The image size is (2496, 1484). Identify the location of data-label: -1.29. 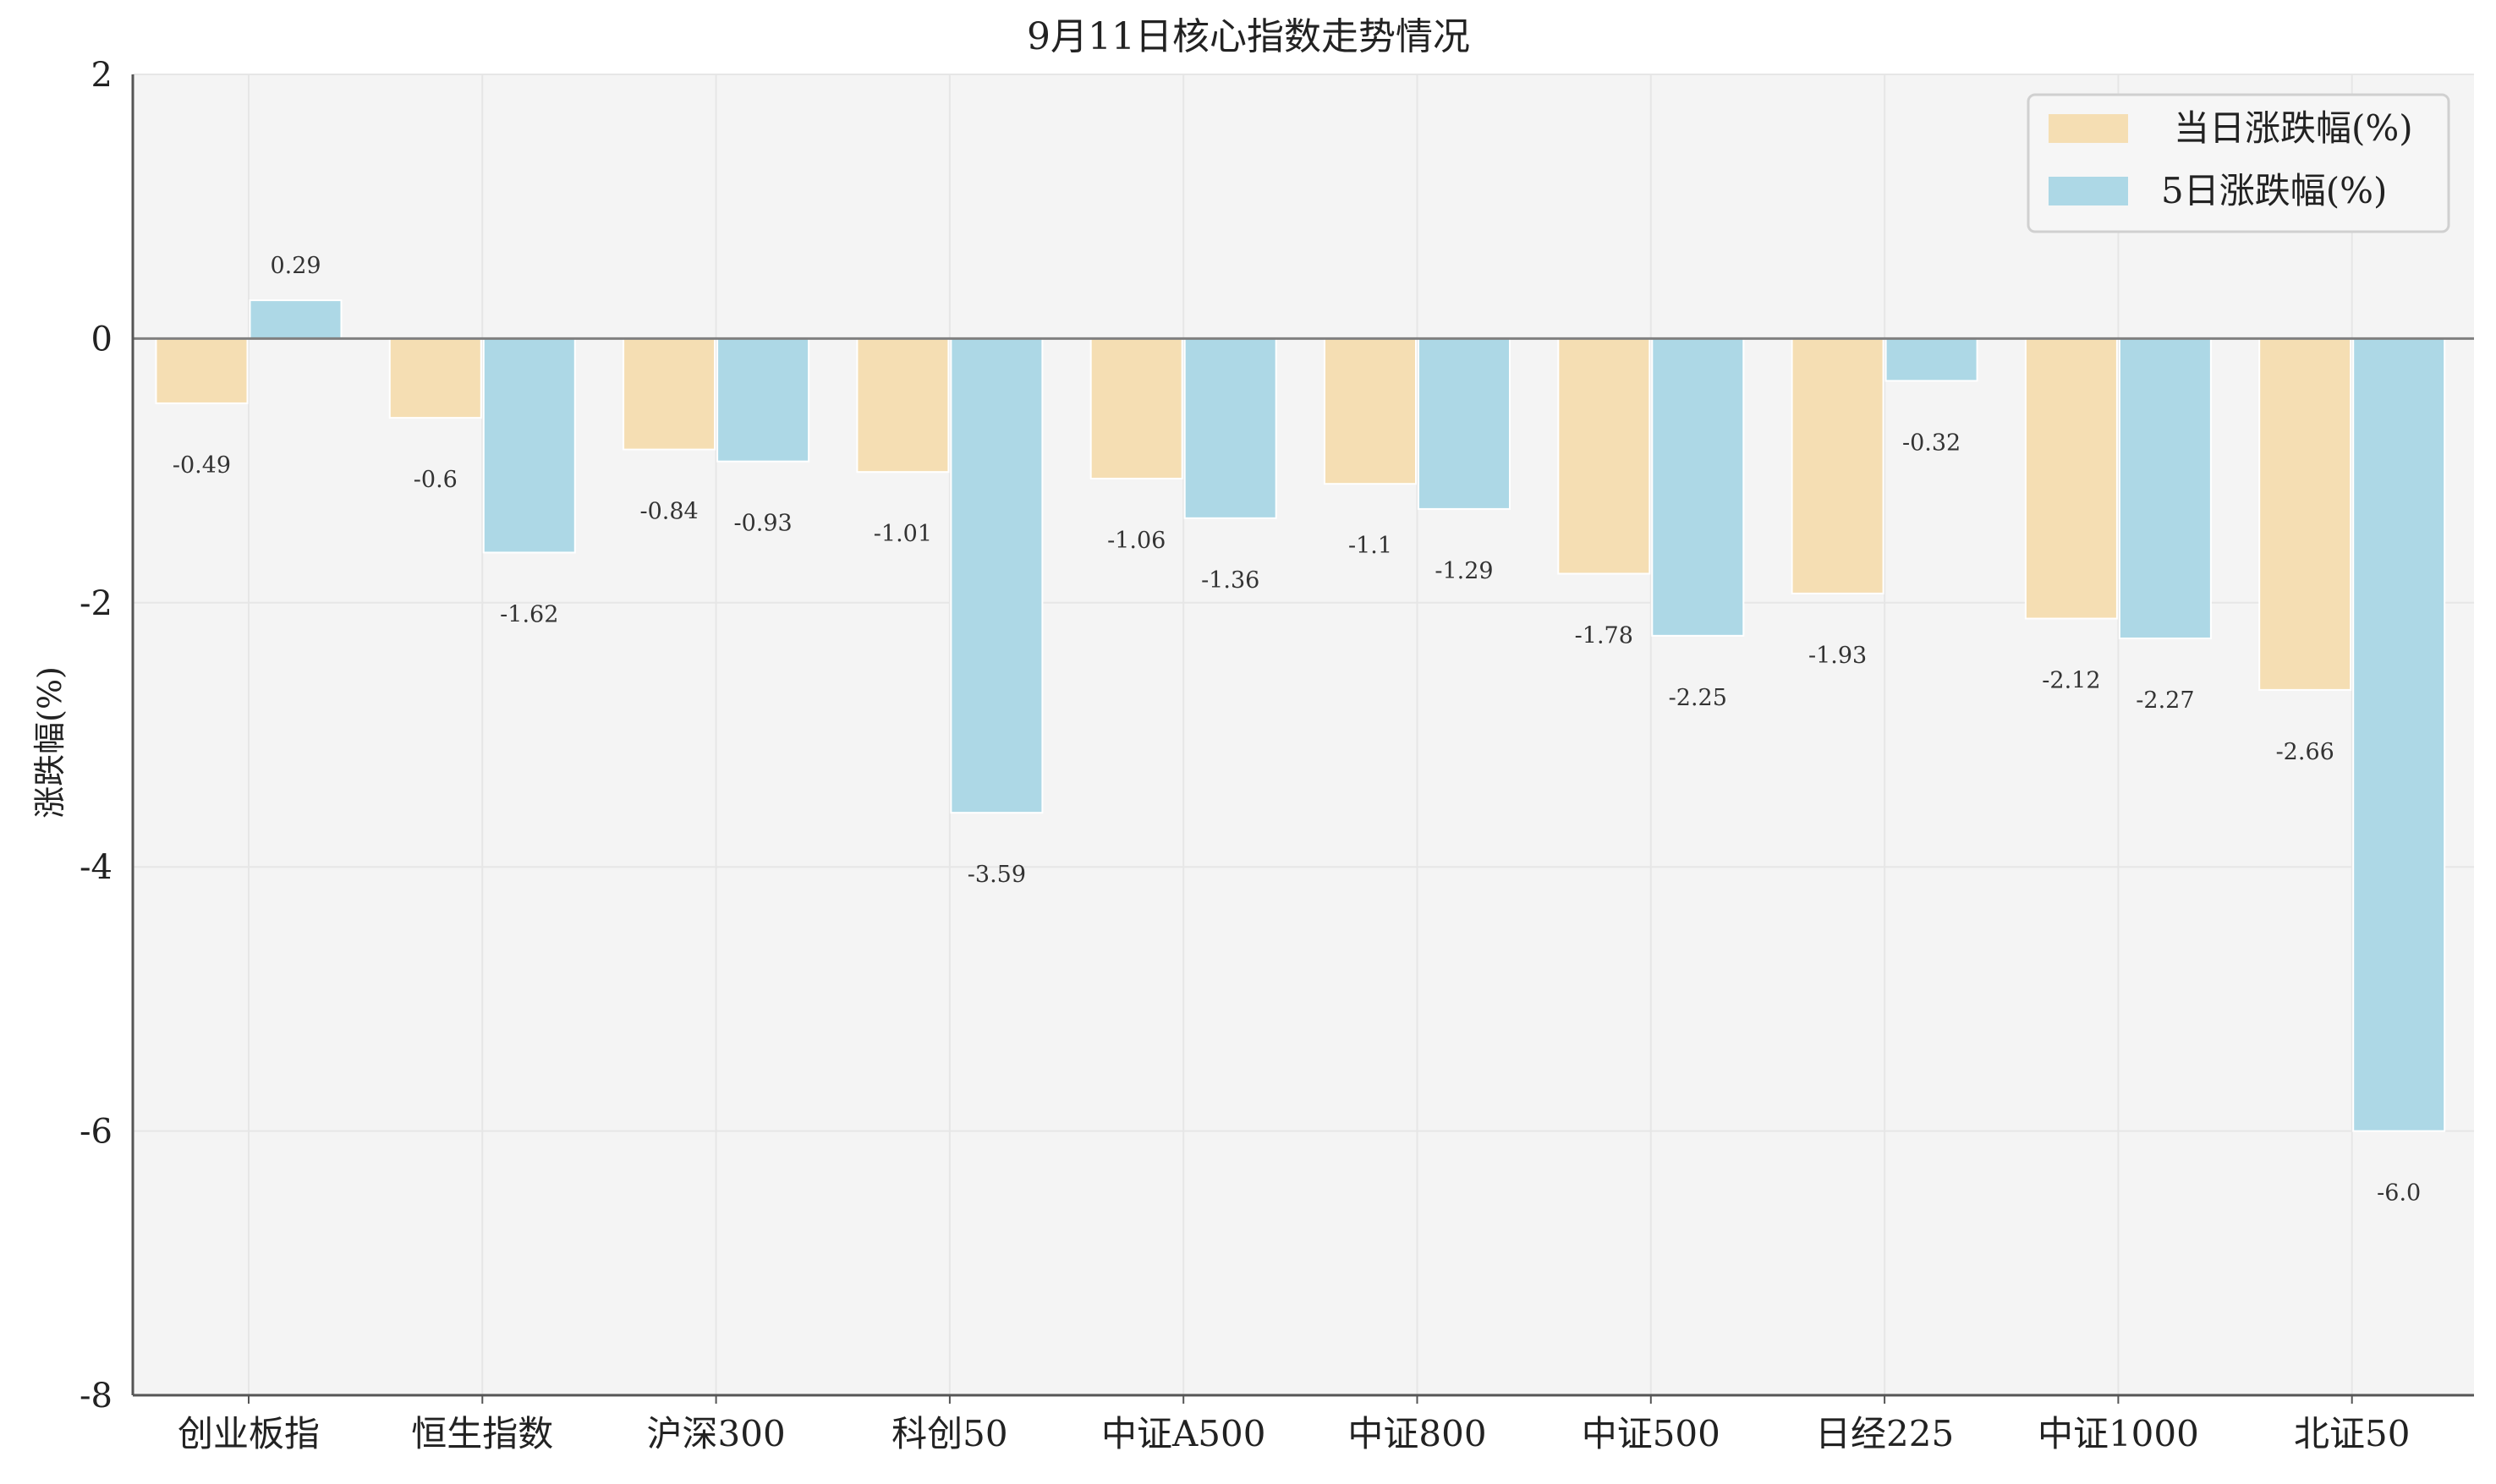
(1464, 571).